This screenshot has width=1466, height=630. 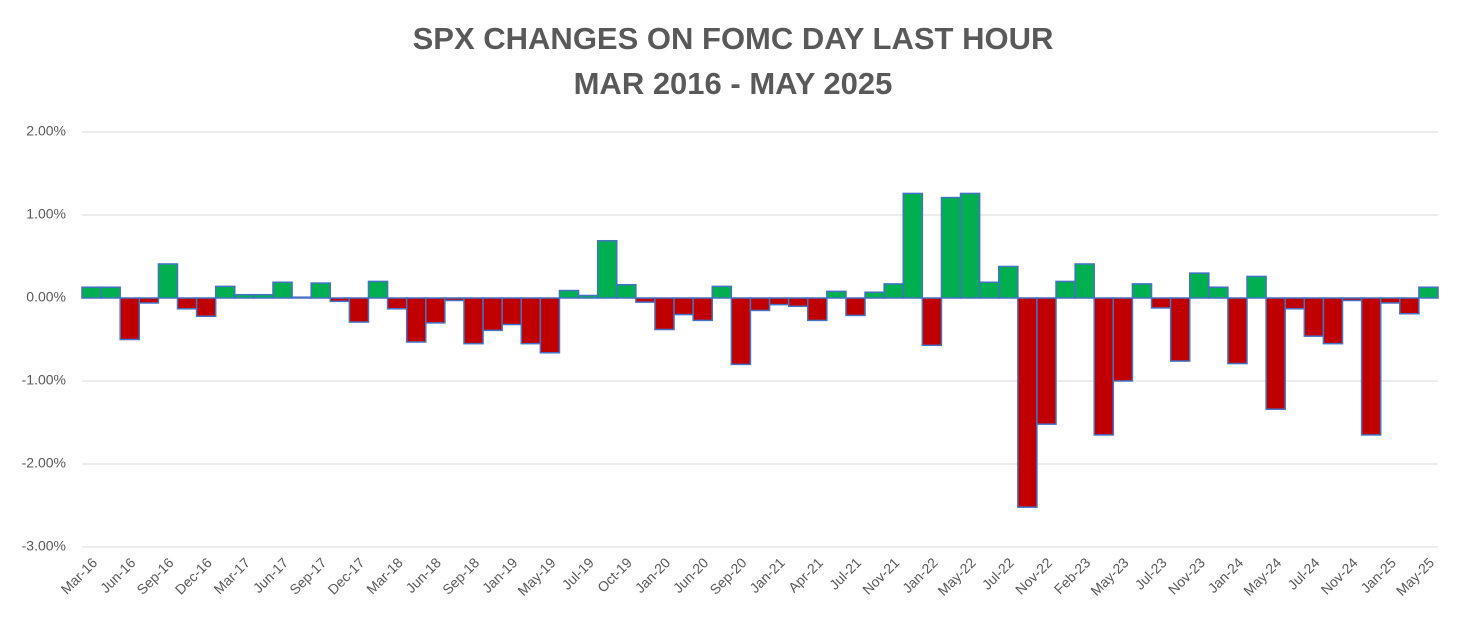 What do you see at coordinates (271, 575) in the screenshot?
I see `x-tick-label: Jun-17` at bounding box center [271, 575].